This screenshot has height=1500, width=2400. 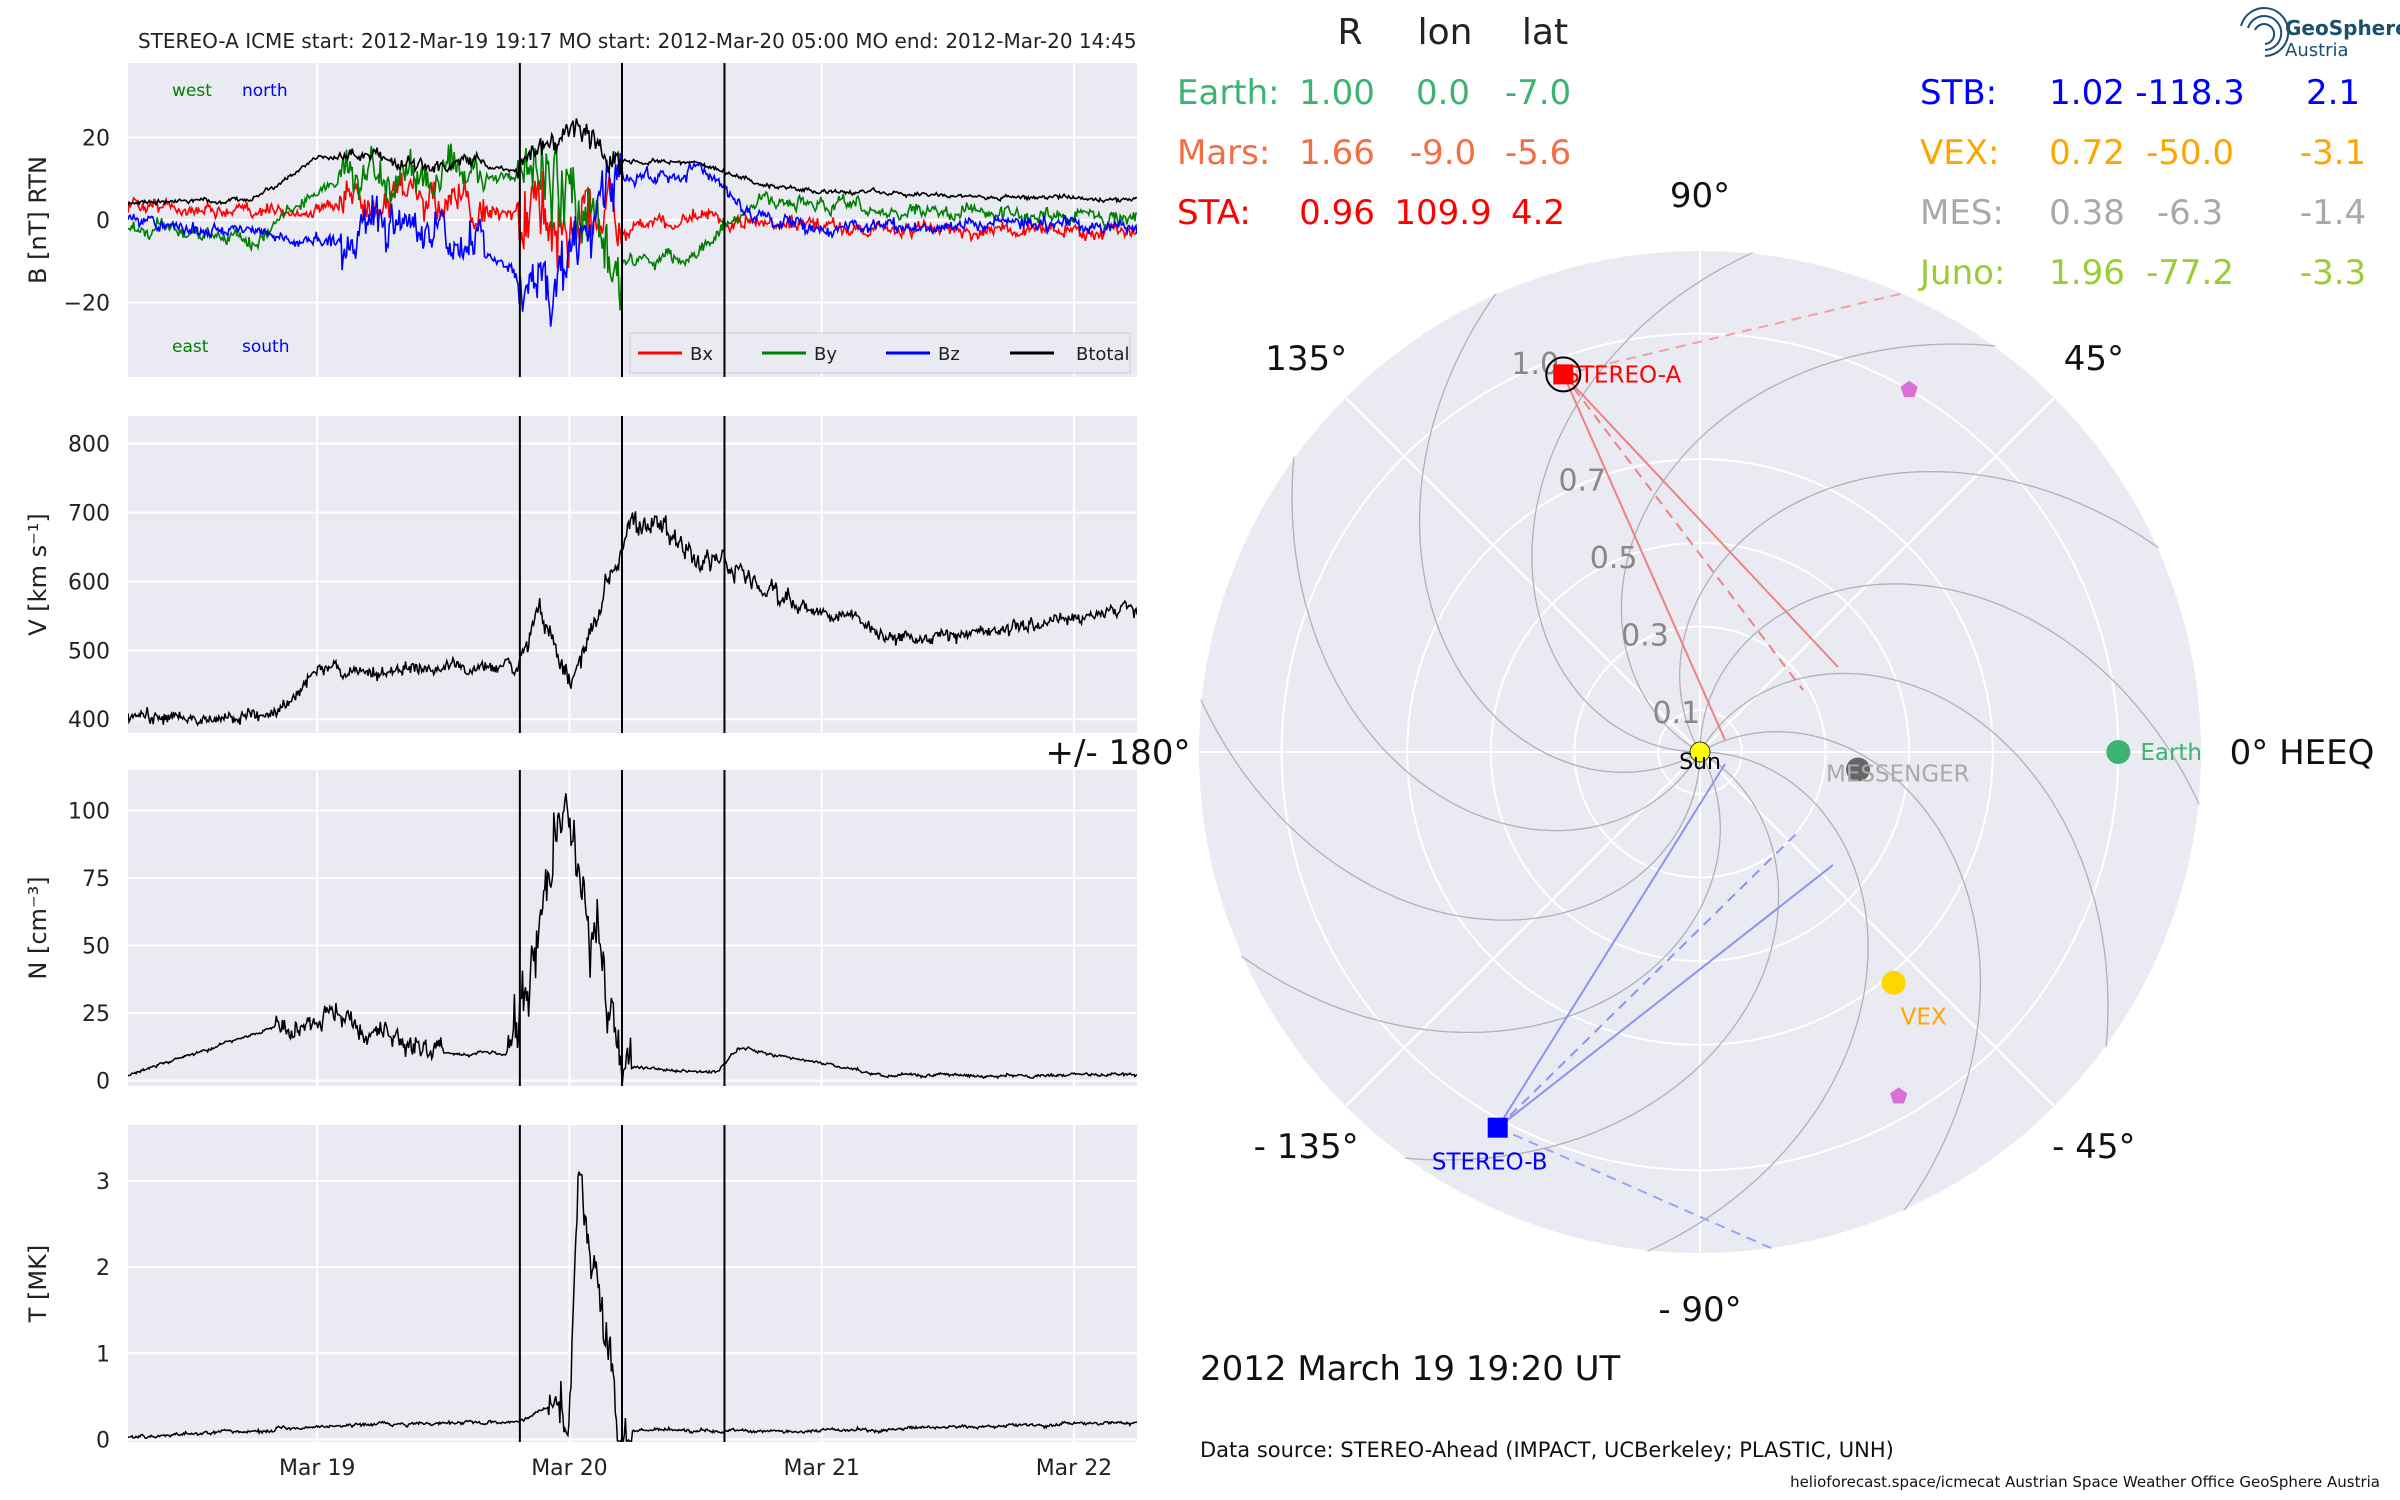 What do you see at coordinates (87, 304) in the screenshot?
I see `y-tick-label: −20` at bounding box center [87, 304].